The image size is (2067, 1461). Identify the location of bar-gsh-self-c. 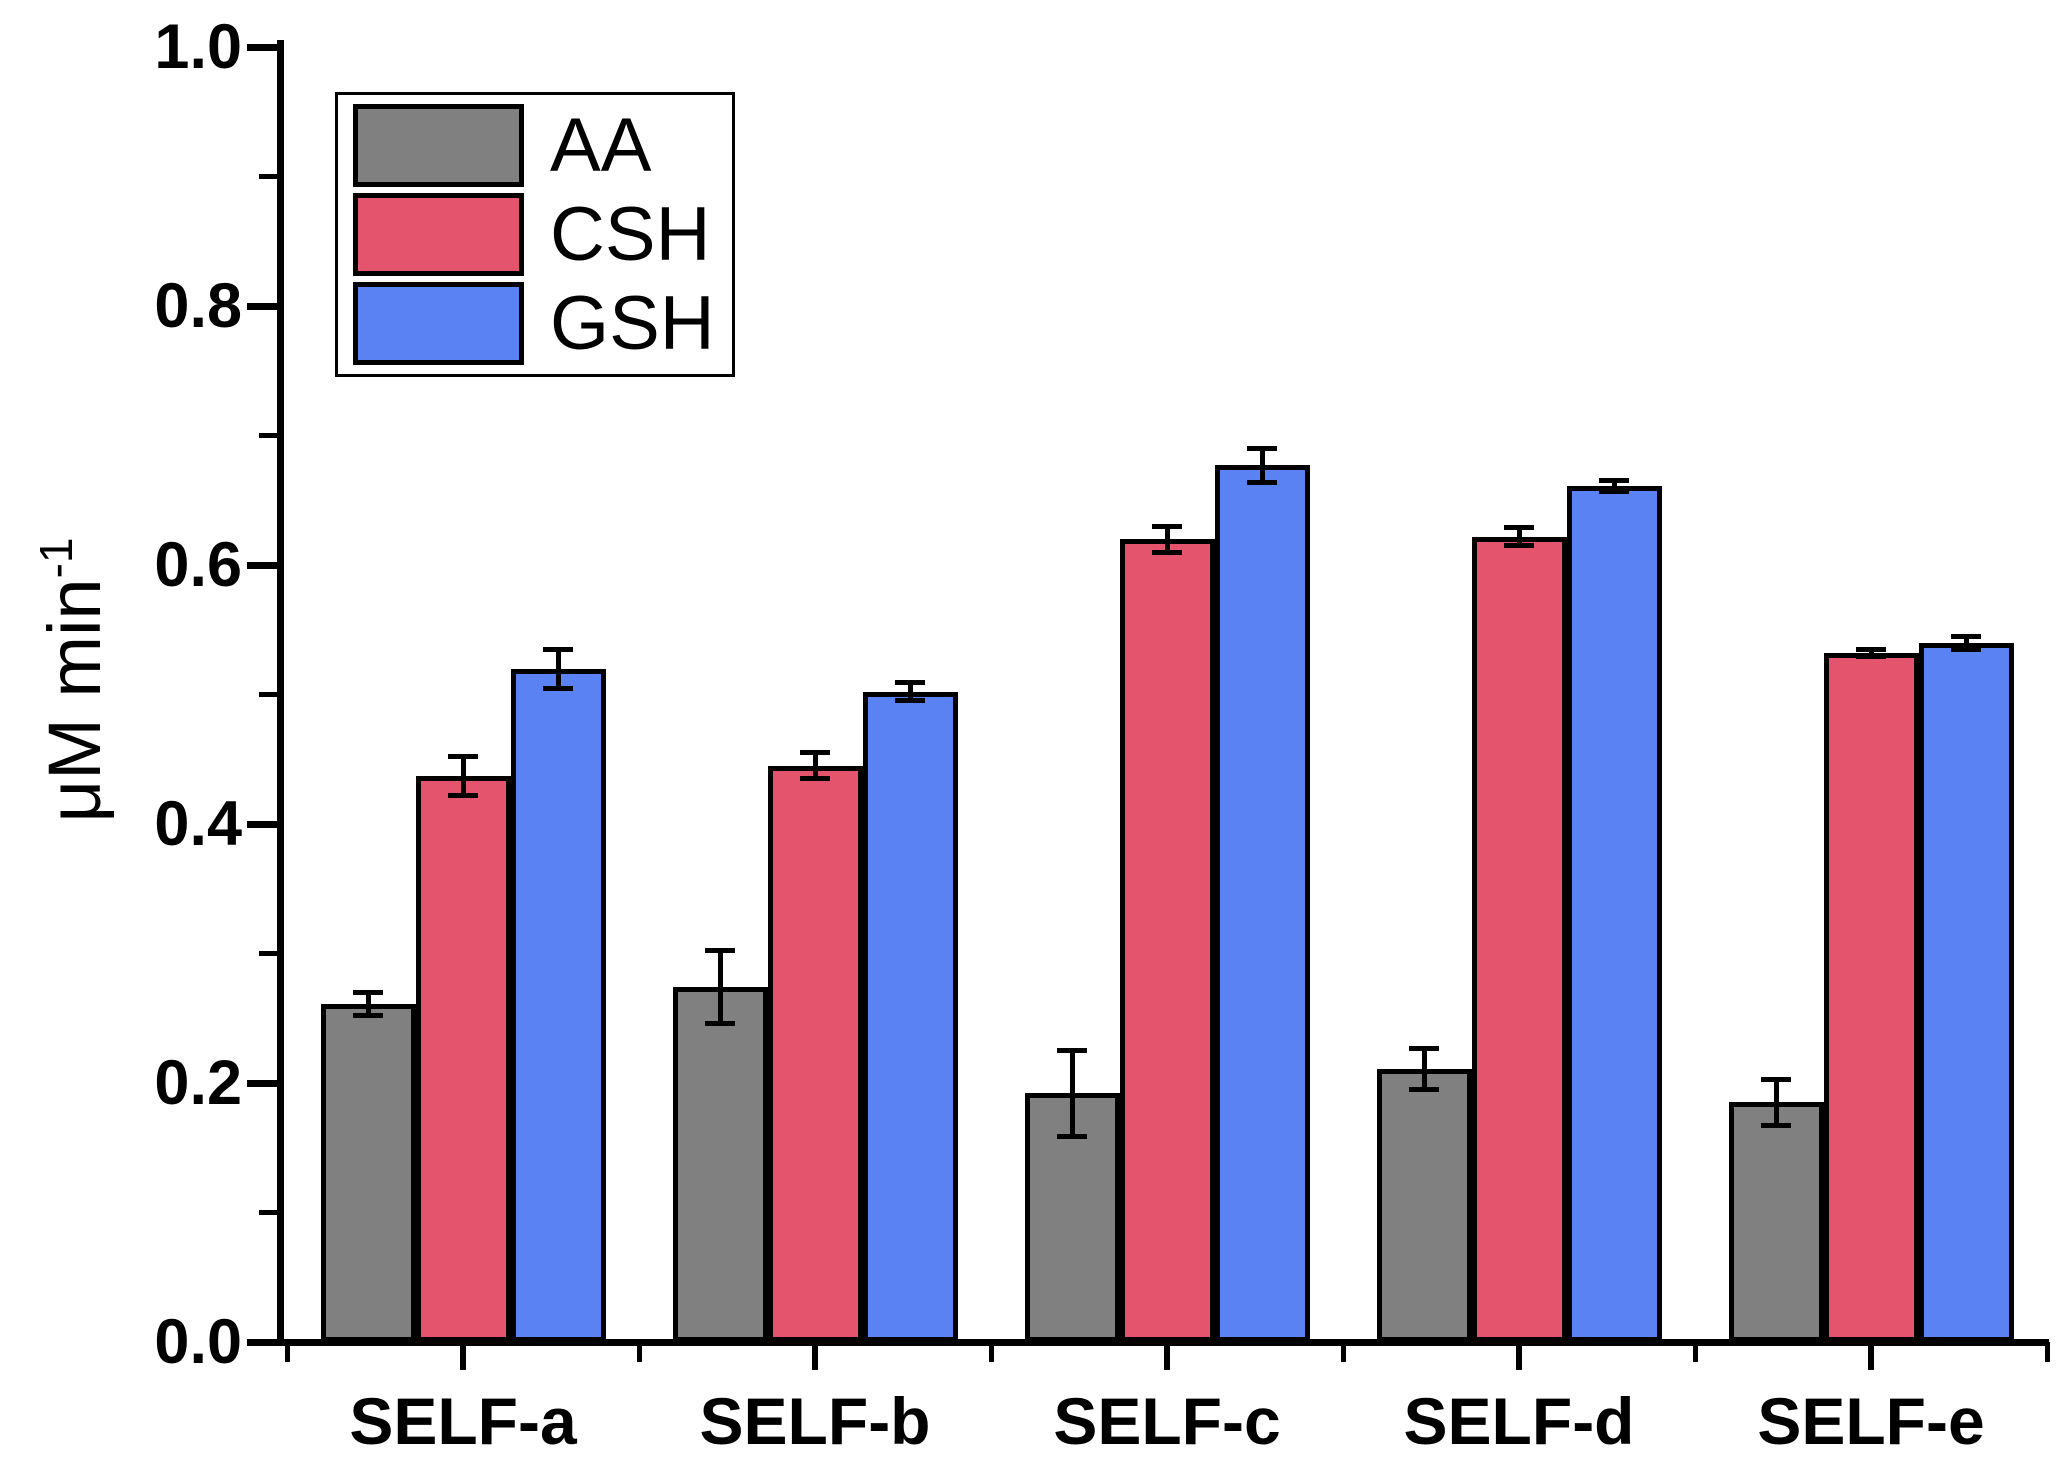
(1262, 903).